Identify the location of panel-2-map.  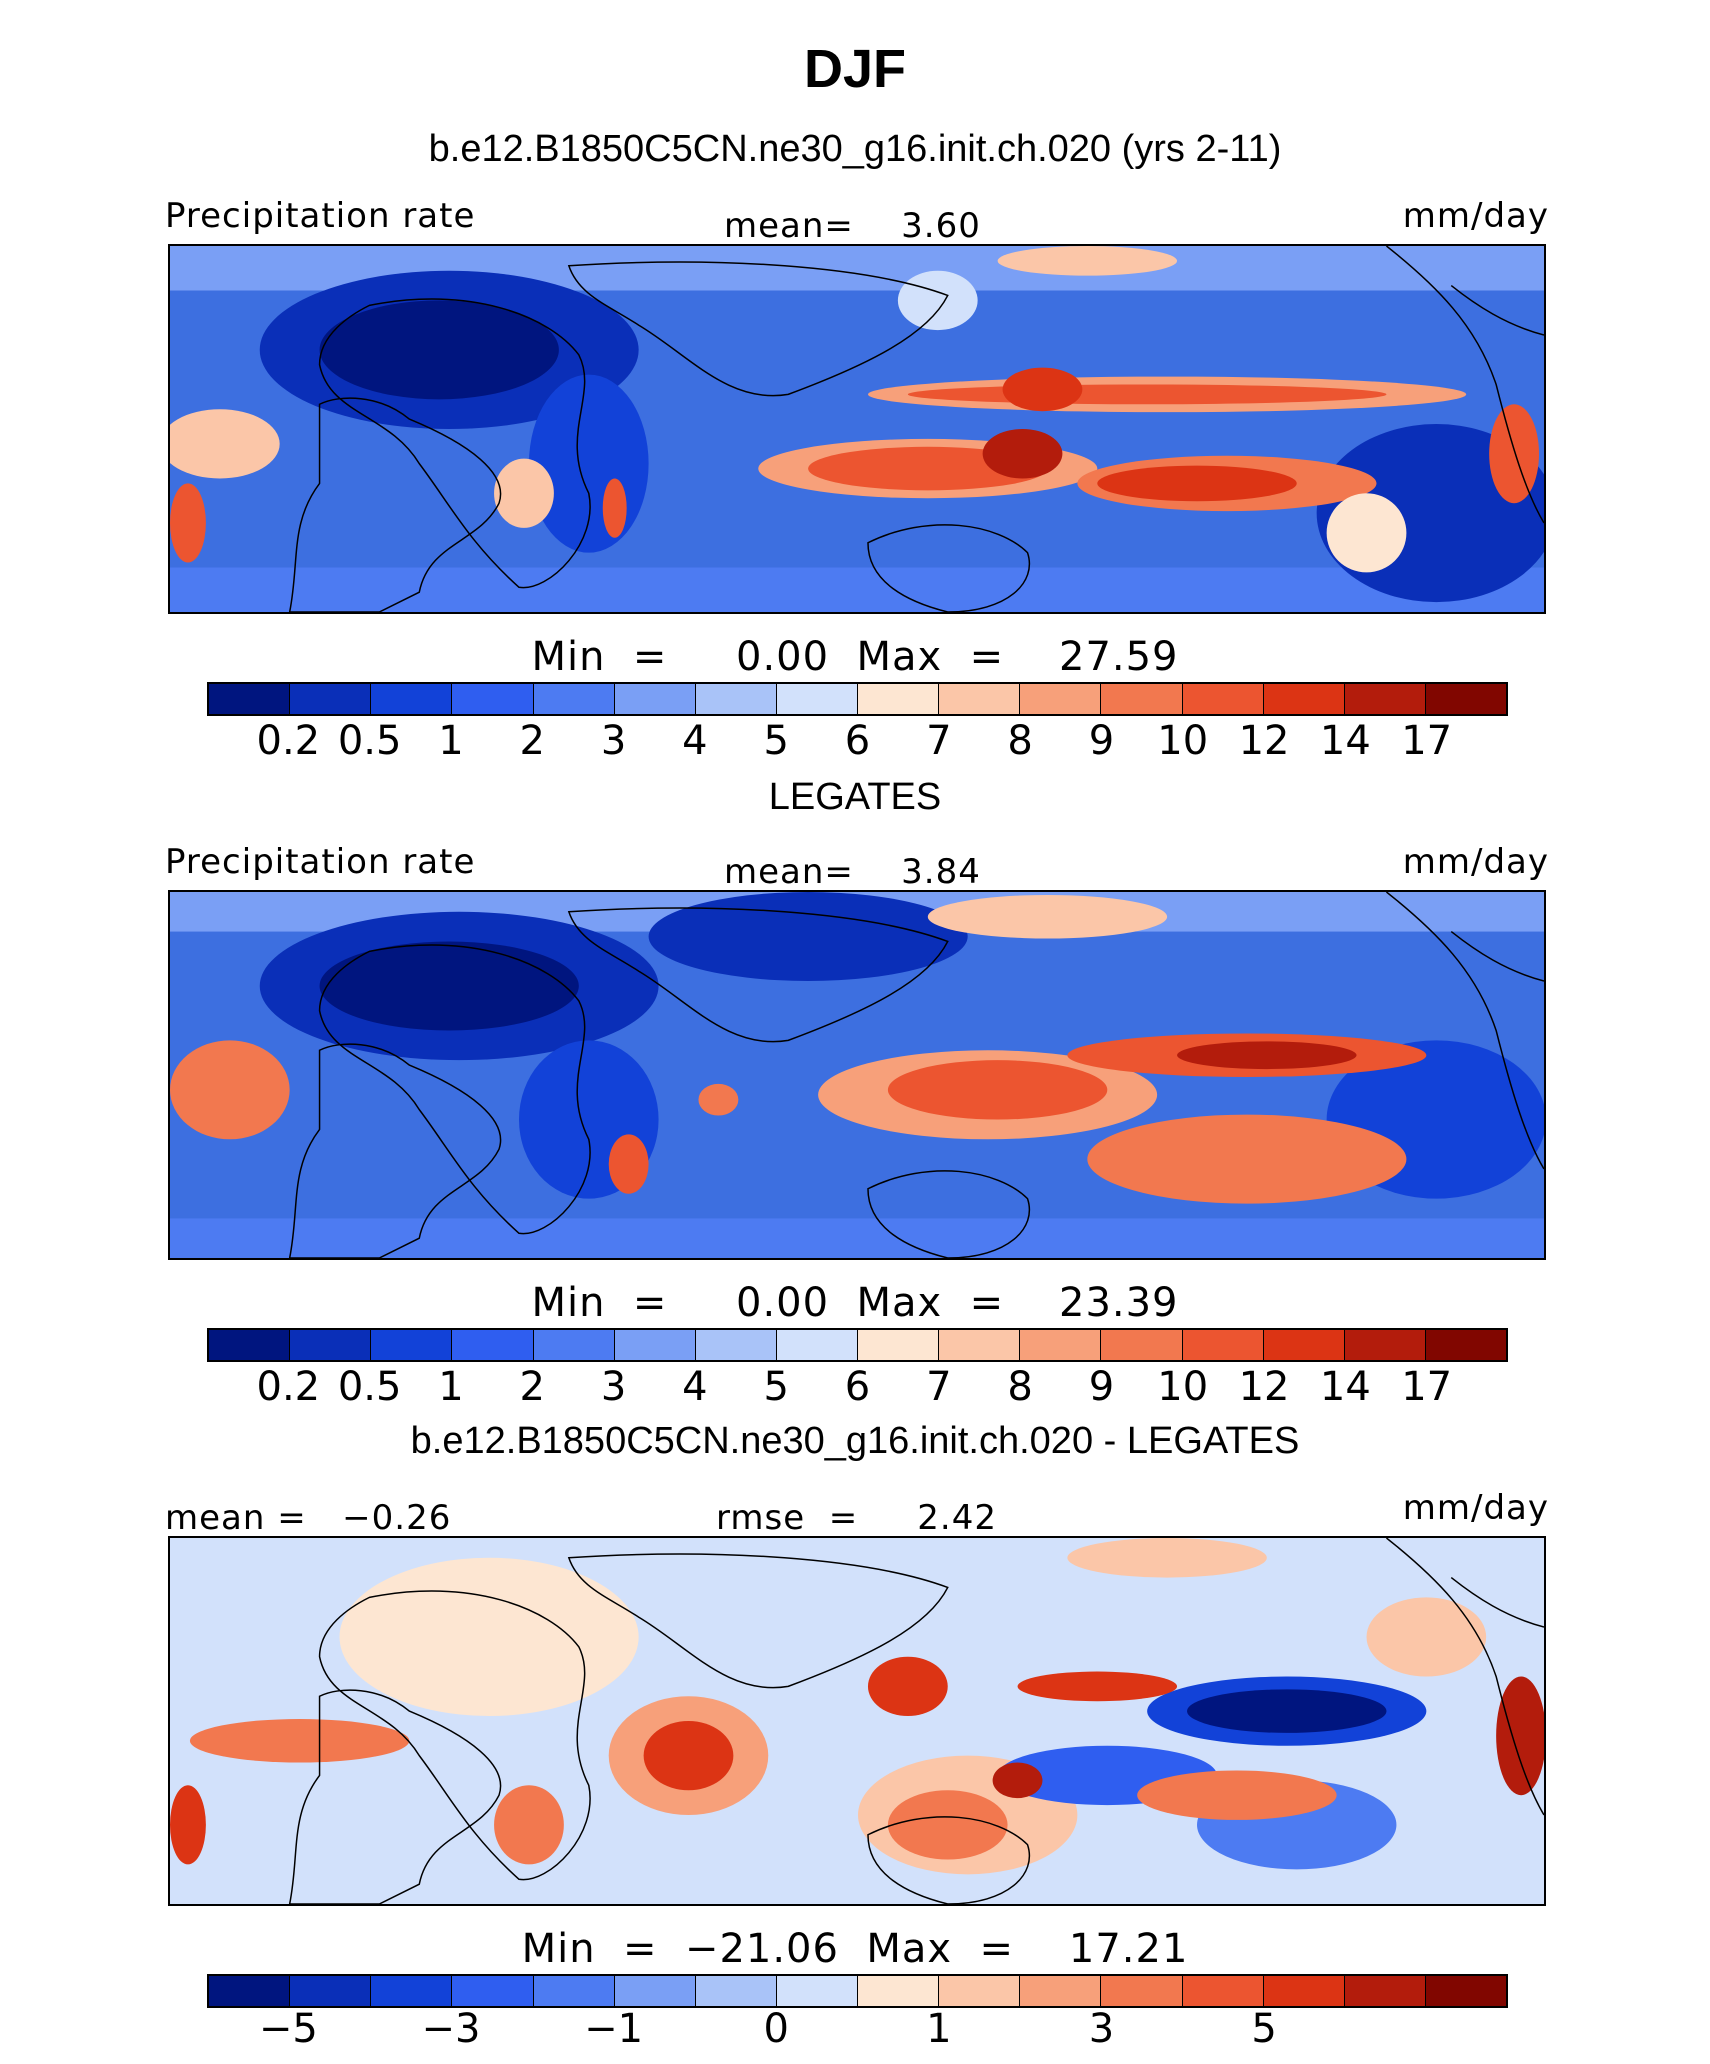
(857, 1075).